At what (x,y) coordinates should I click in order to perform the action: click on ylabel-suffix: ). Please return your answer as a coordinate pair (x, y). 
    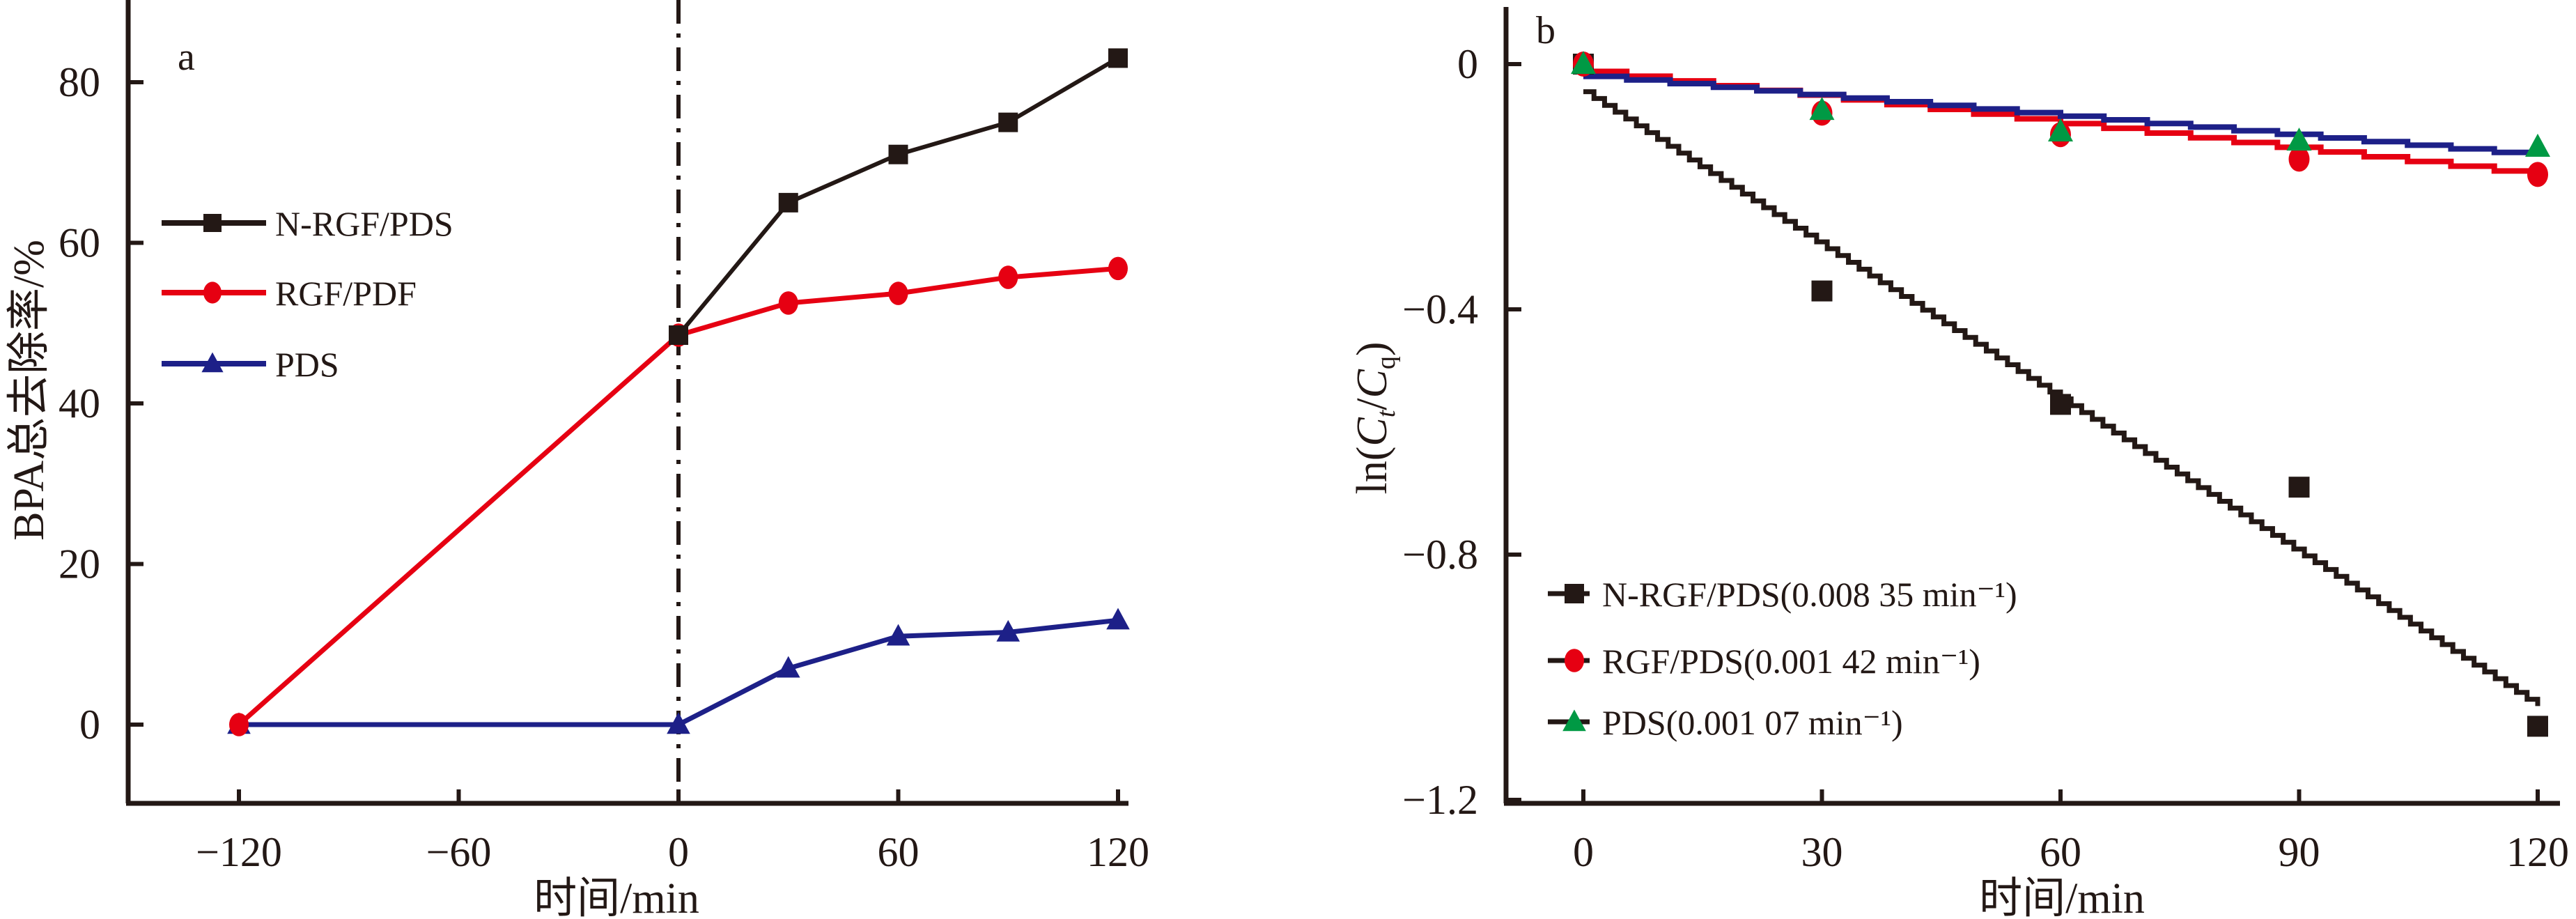
    Looking at the image, I should click on (1372, 348).